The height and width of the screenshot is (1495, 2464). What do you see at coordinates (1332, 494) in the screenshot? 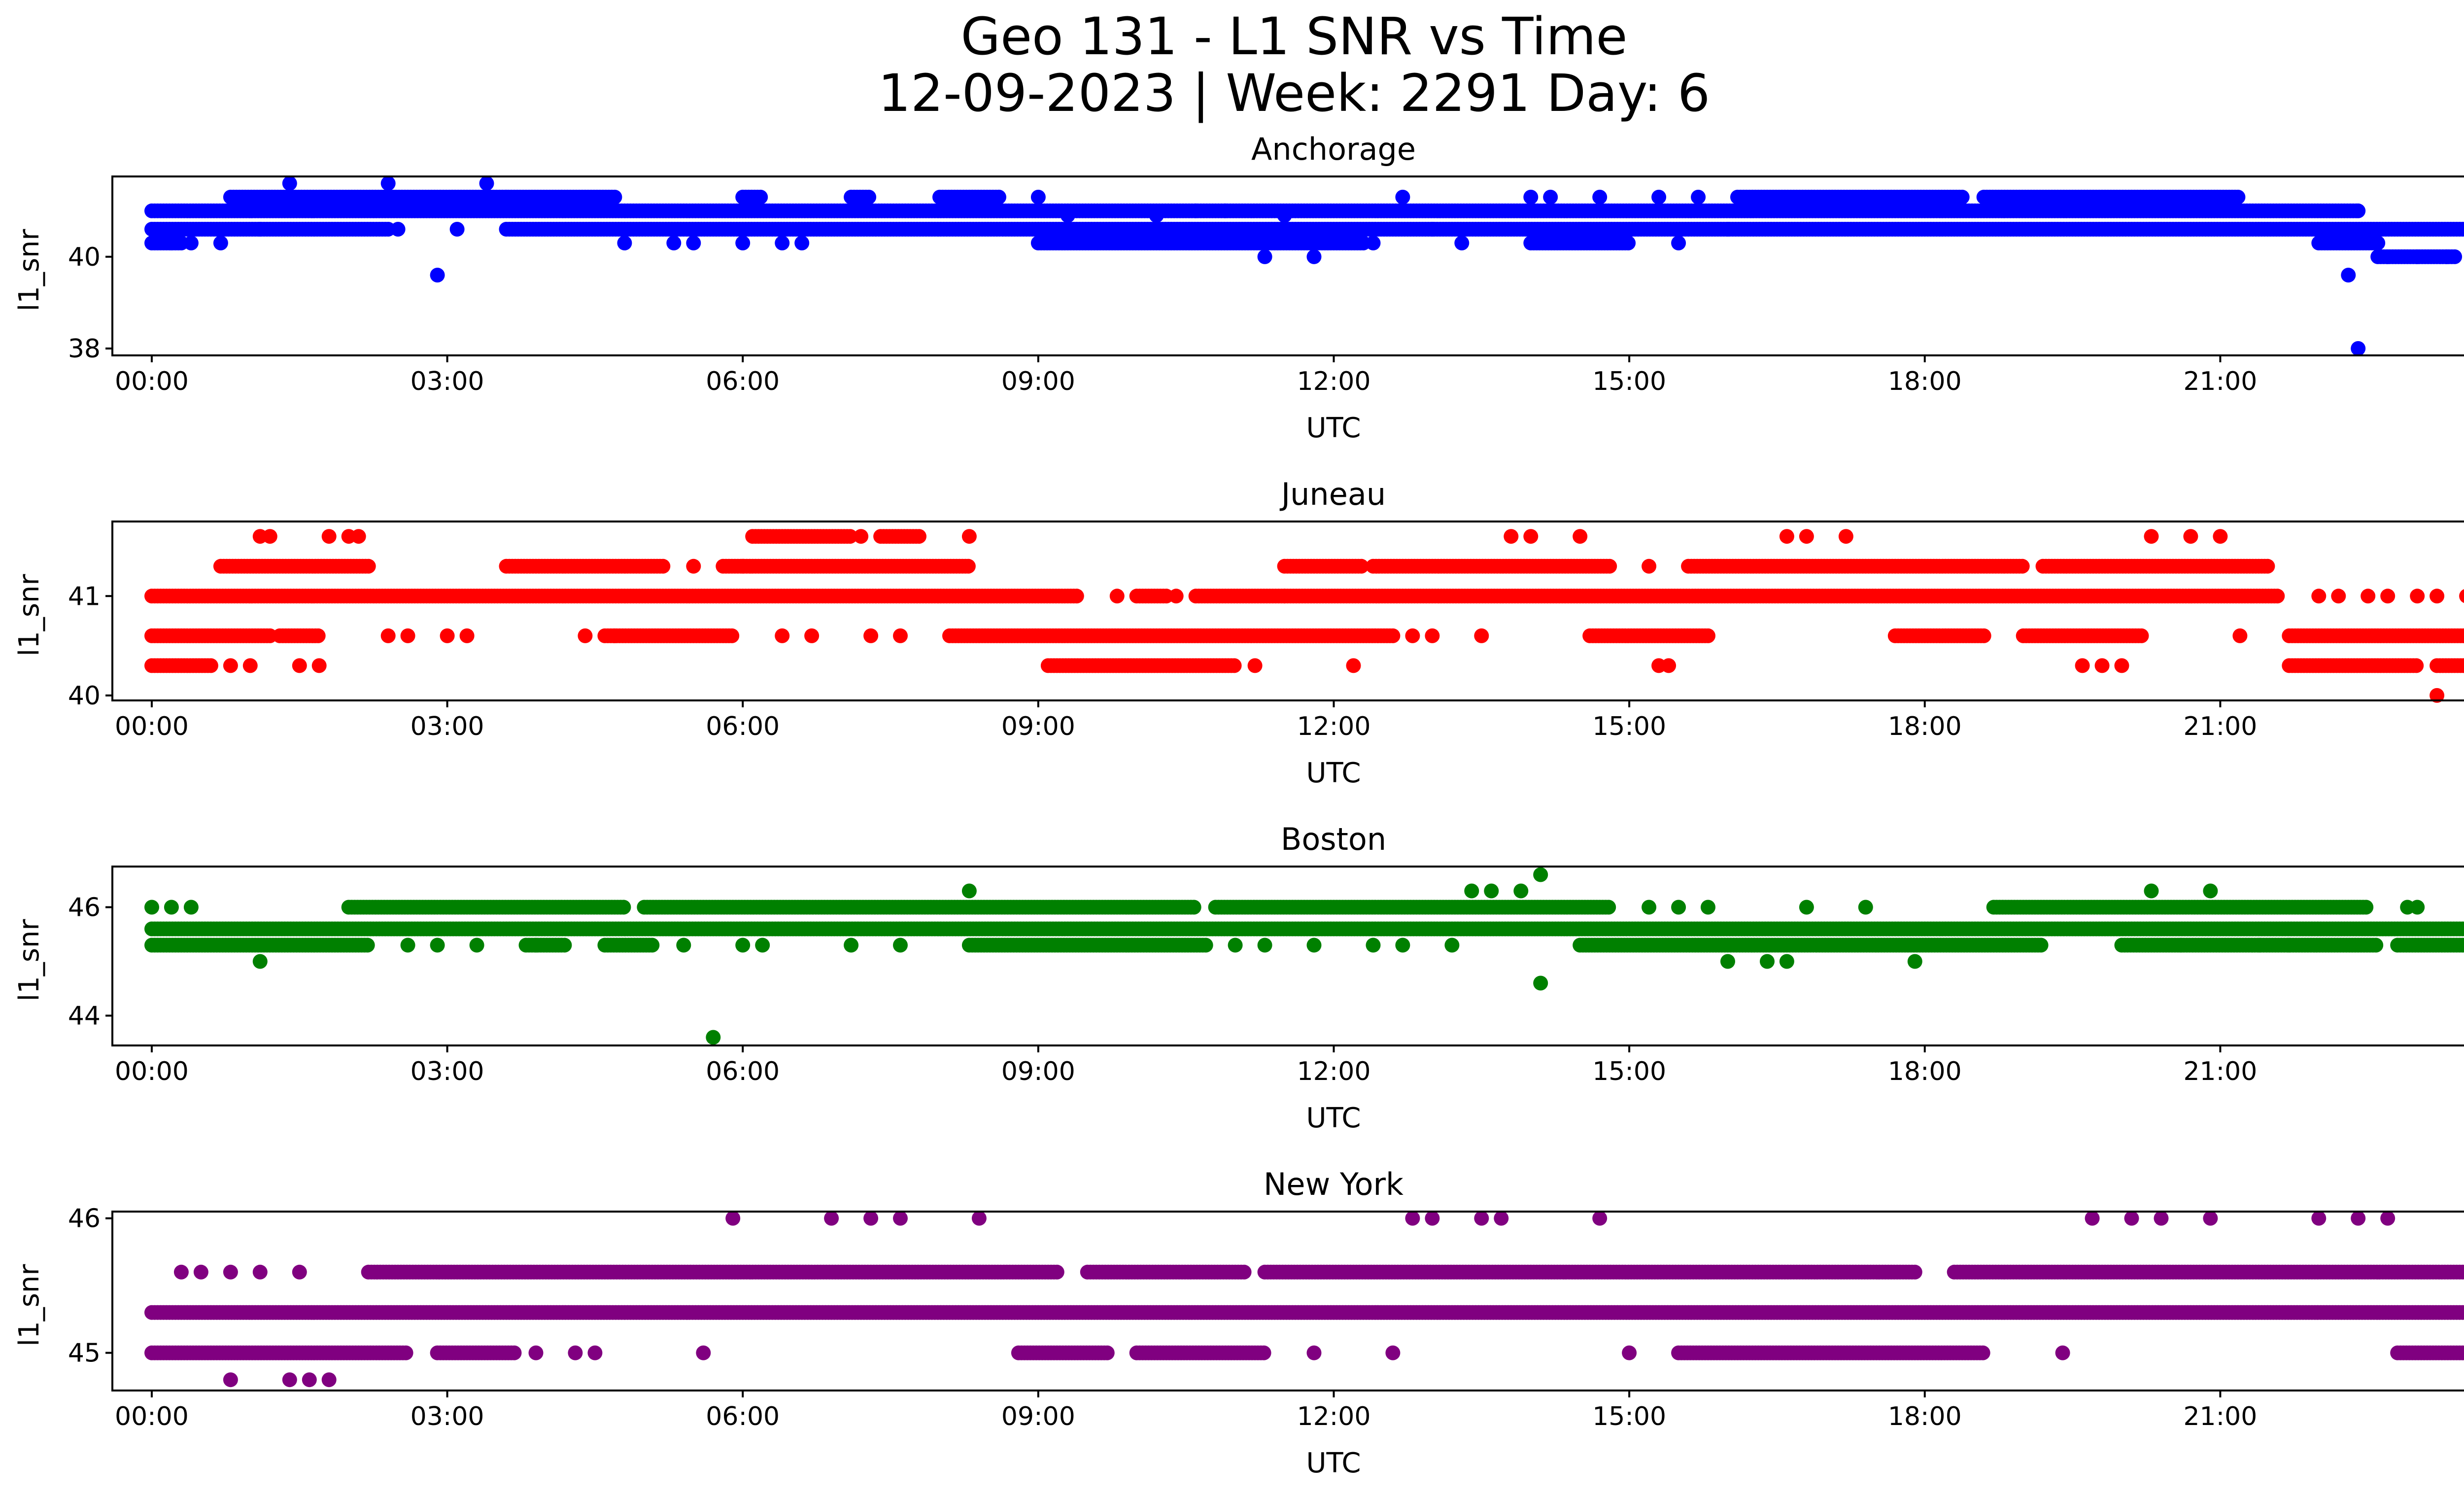
I see `panel-title: Juneau` at bounding box center [1332, 494].